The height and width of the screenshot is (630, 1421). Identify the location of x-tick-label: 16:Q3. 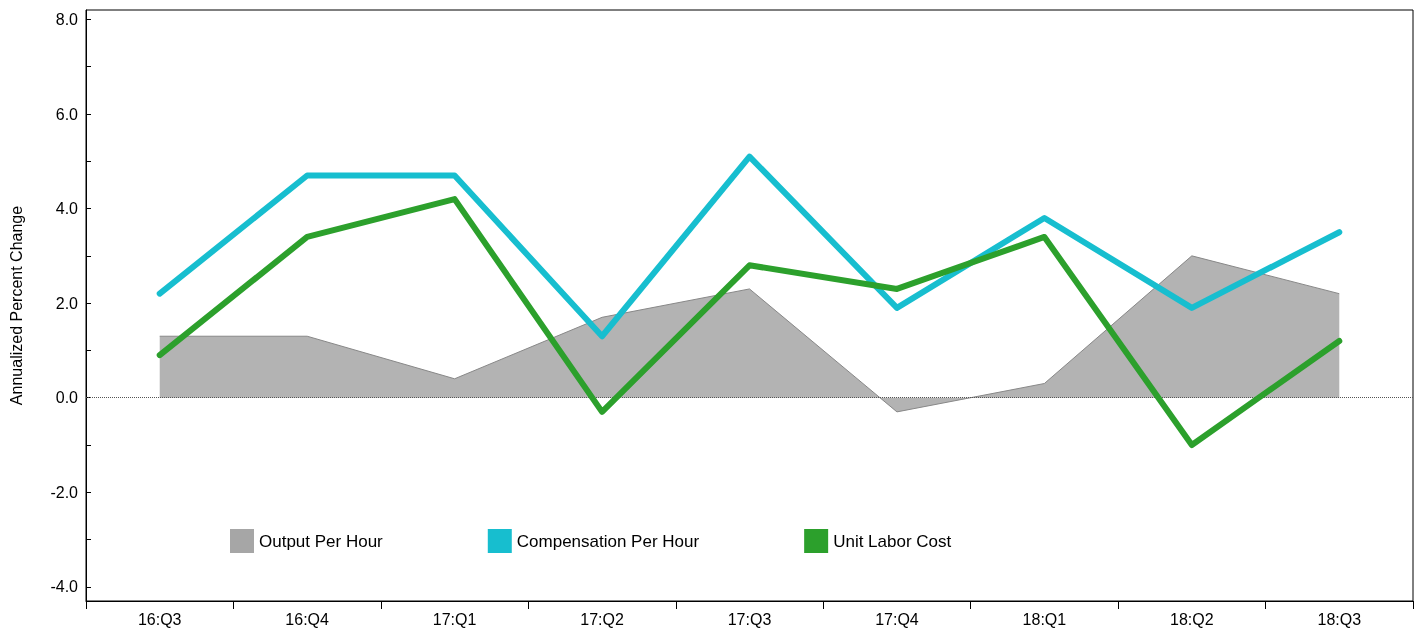
(159, 619).